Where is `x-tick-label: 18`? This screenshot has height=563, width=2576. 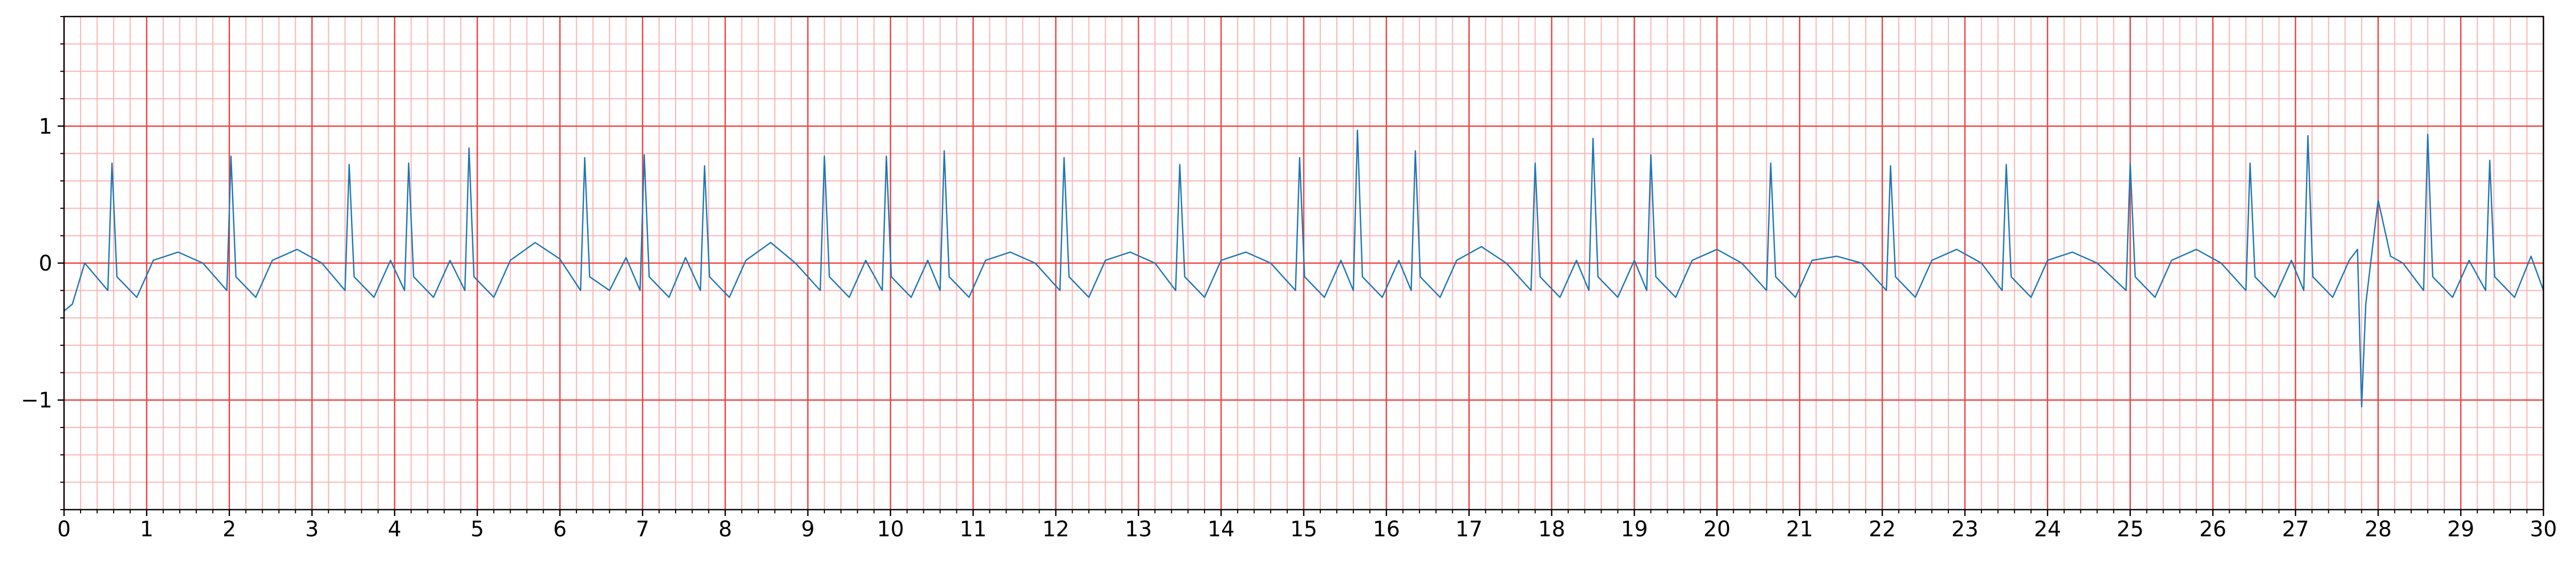
x-tick-label: 18 is located at coordinates (1551, 529).